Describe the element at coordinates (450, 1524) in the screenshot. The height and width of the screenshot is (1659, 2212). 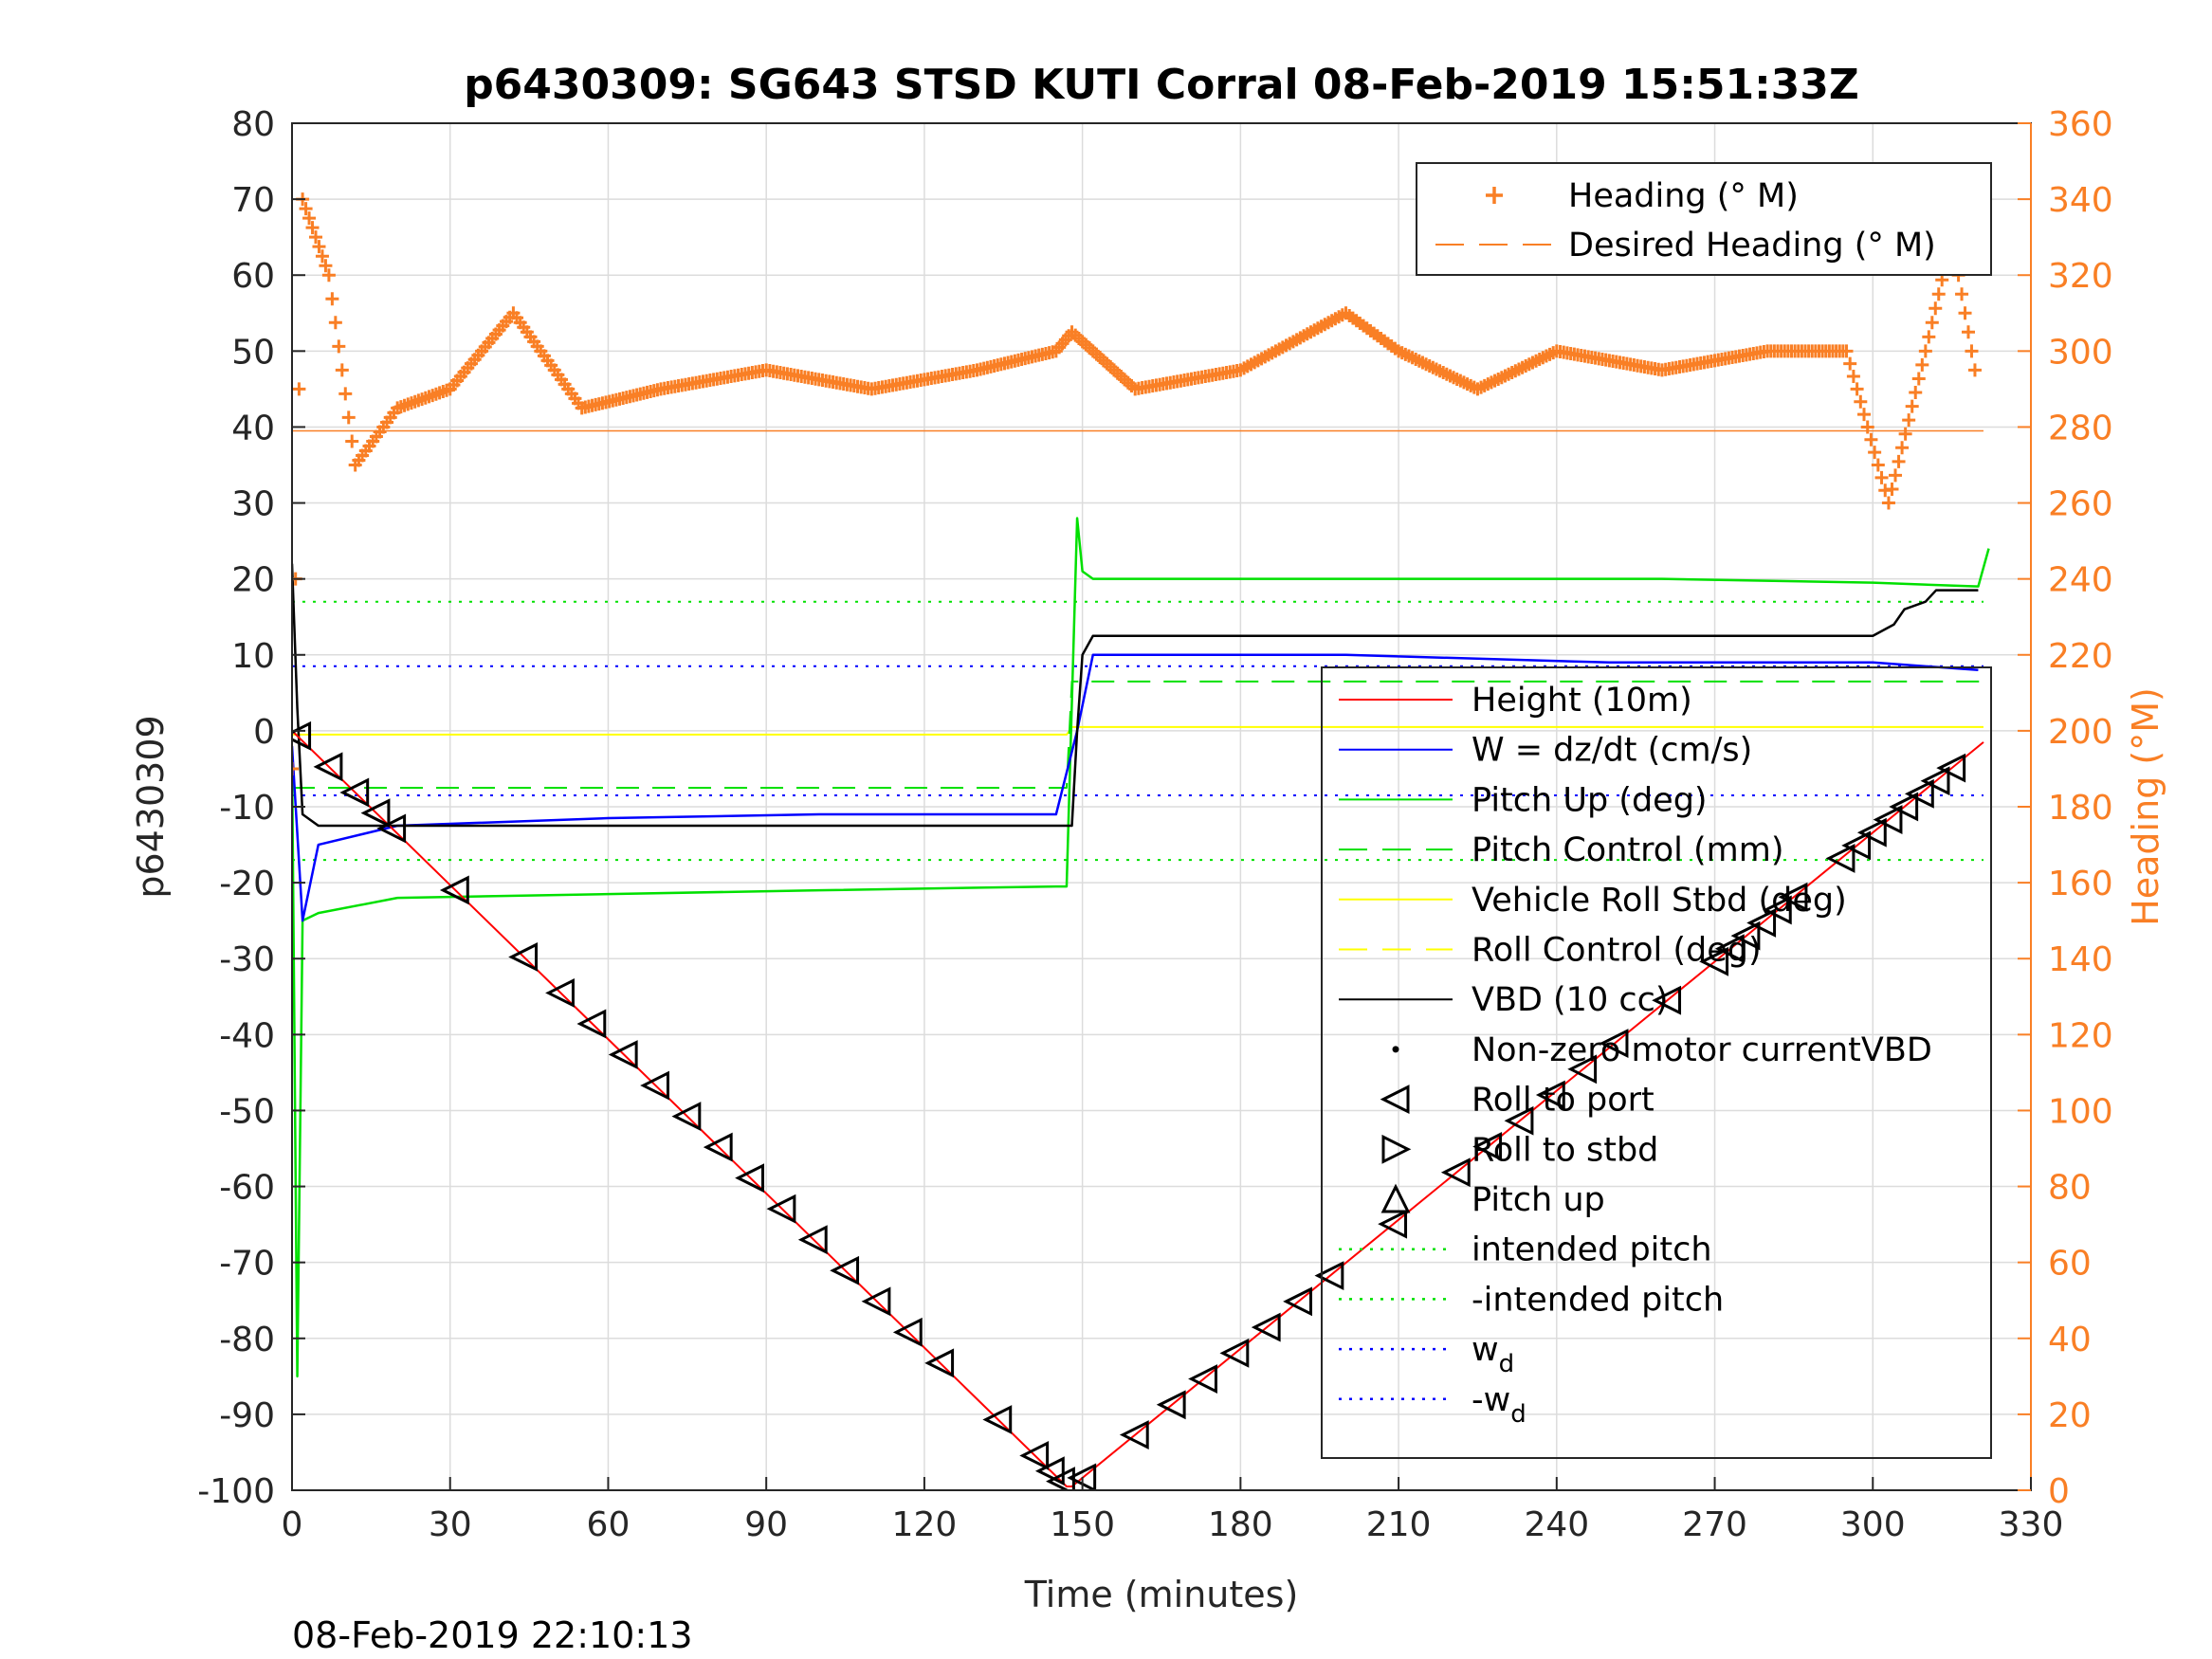
I see `x-tick-label: 30` at that location.